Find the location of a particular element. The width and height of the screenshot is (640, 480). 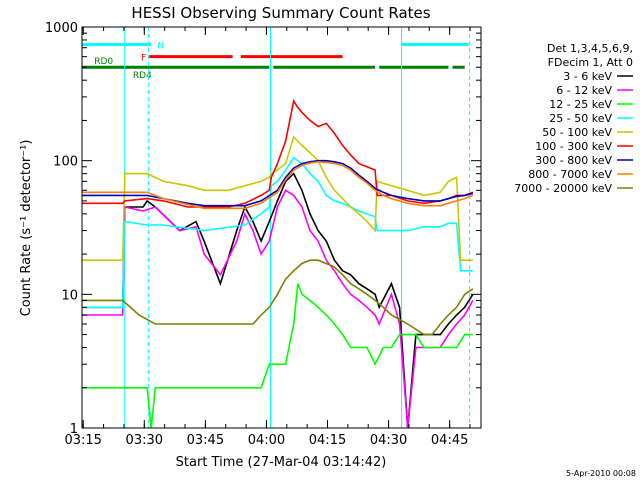

legend-label-800-7000-kev: 800 - 7000 keV is located at coordinates (570, 174).